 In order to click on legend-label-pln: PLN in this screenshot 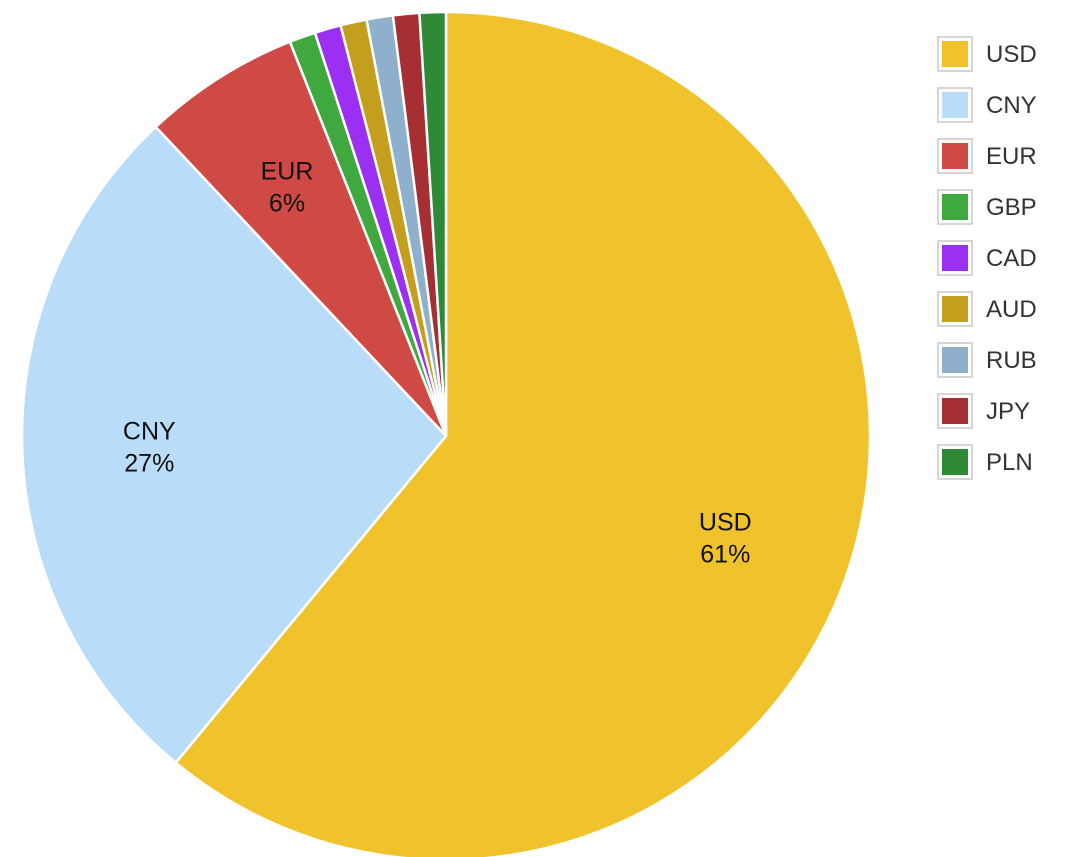, I will do `click(1009, 462)`.